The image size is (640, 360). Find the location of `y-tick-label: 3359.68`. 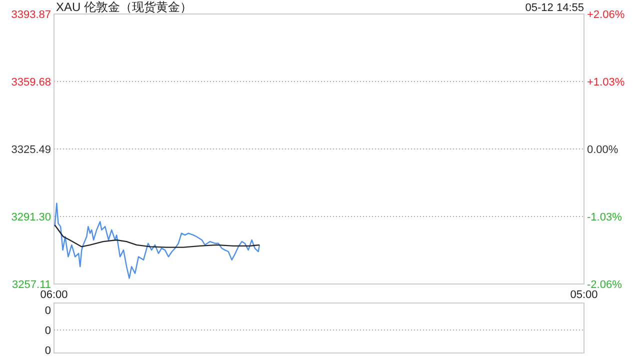

y-tick-label: 3359.68 is located at coordinates (31, 82).